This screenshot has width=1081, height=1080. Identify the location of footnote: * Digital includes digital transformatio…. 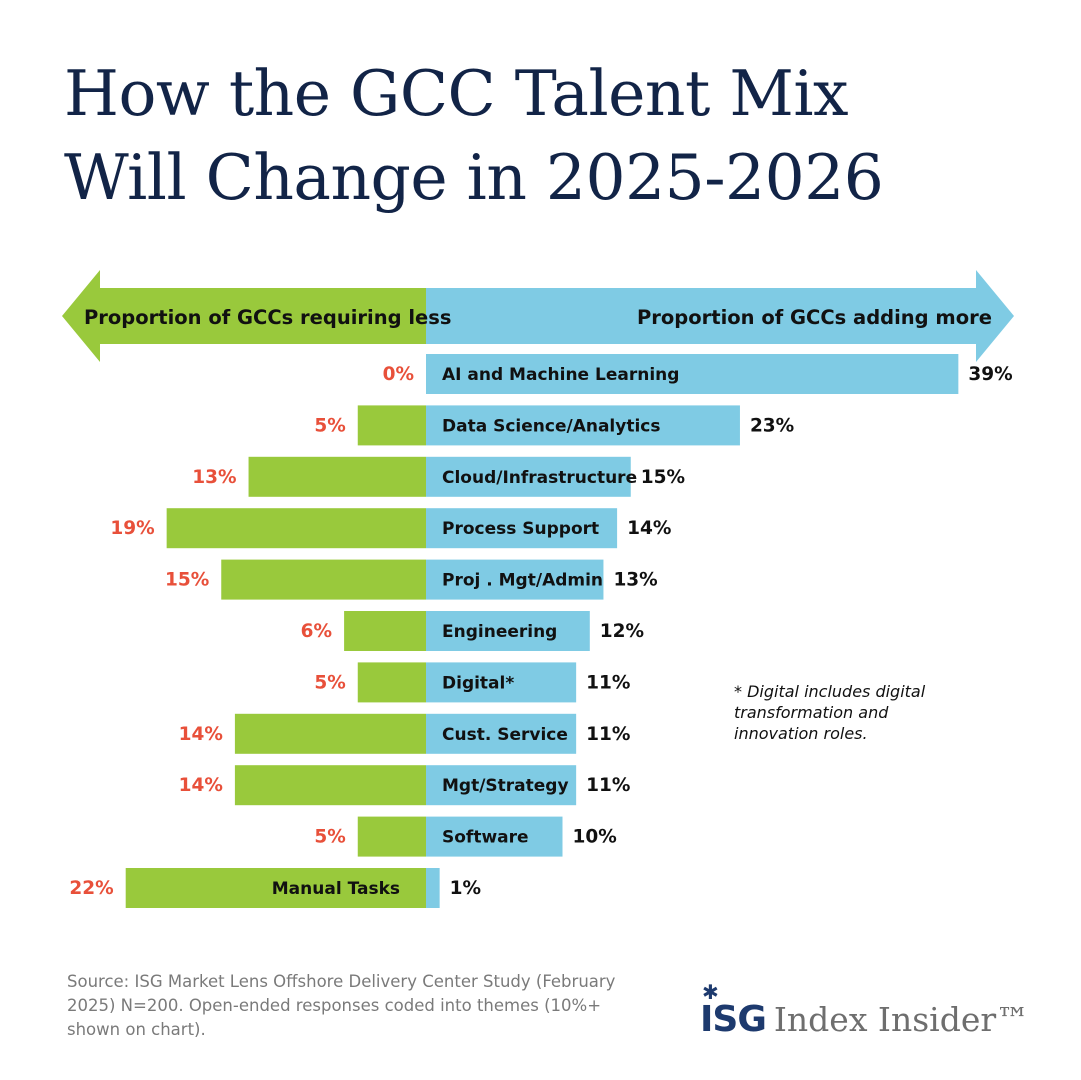
(830, 712).